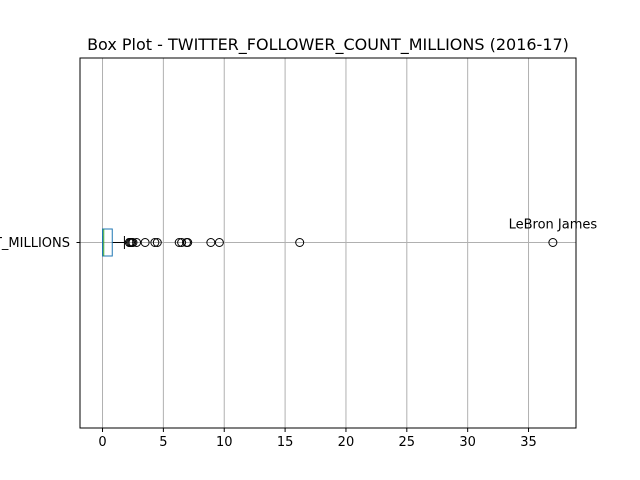  What do you see at coordinates (346, 442) in the screenshot?
I see `x-tick-label: 20` at bounding box center [346, 442].